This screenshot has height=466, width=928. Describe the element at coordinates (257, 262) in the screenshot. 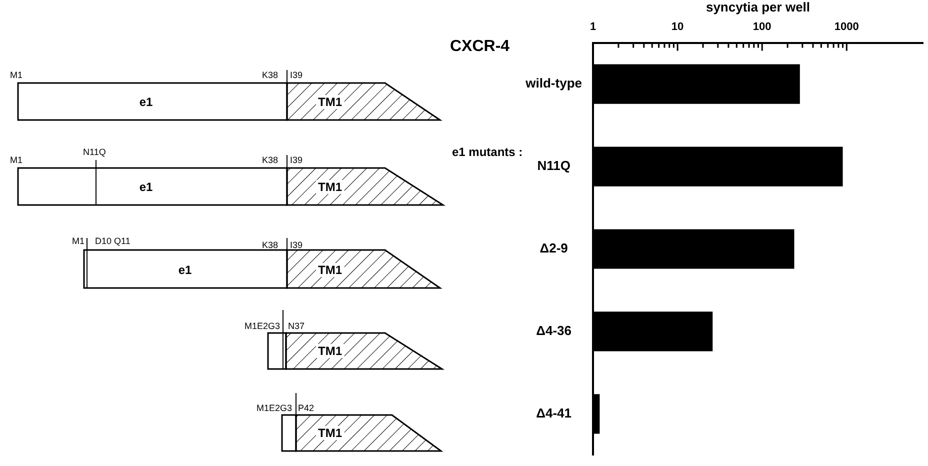

I see `protein-domain-diagram: M1 D10 Q11 K38 I39 e1 TM1` at that location.